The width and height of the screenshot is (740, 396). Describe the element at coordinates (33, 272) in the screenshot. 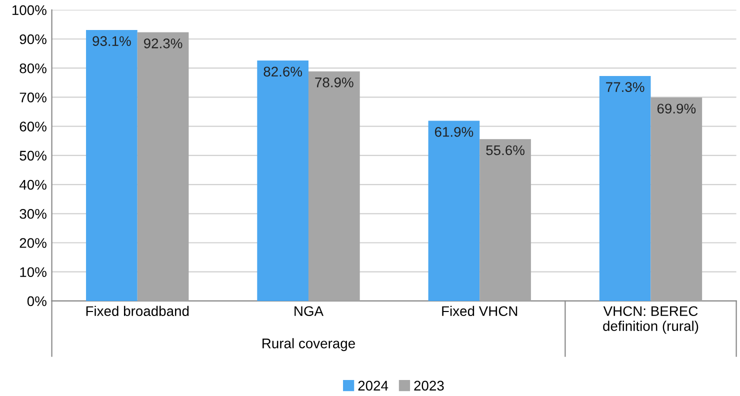

I see `y-tick-label: 10%` at that location.